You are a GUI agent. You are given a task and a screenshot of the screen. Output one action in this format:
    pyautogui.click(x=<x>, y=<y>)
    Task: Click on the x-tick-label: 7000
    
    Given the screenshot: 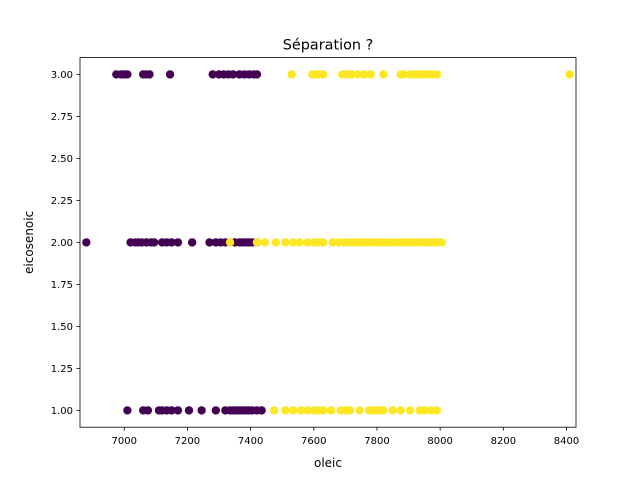 What is the action you would take?
    pyautogui.click(x=124, y=441)
    